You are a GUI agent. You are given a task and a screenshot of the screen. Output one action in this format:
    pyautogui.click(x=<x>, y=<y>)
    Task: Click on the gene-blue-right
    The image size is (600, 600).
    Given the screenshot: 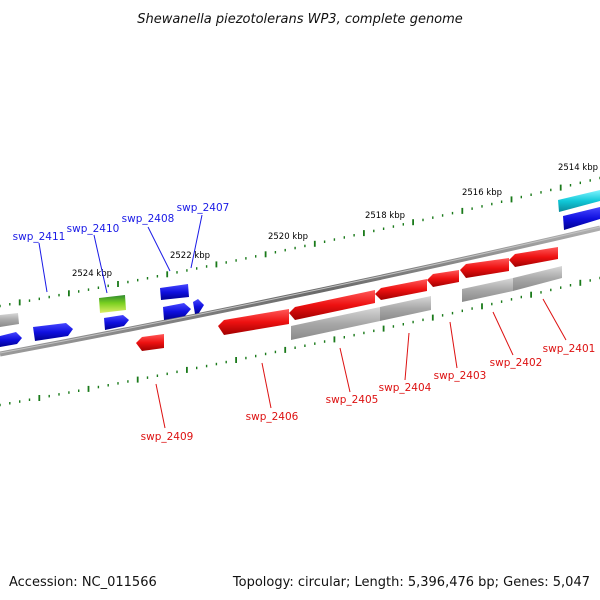 What is the action you would take?
    pyautogui.click(x=581, y=218)
    